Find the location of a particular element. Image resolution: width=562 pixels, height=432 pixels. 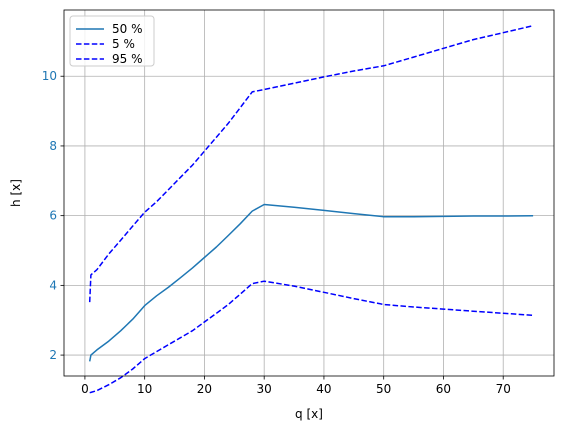

x-tick-label: 20 is located at coordinates (204, 389).